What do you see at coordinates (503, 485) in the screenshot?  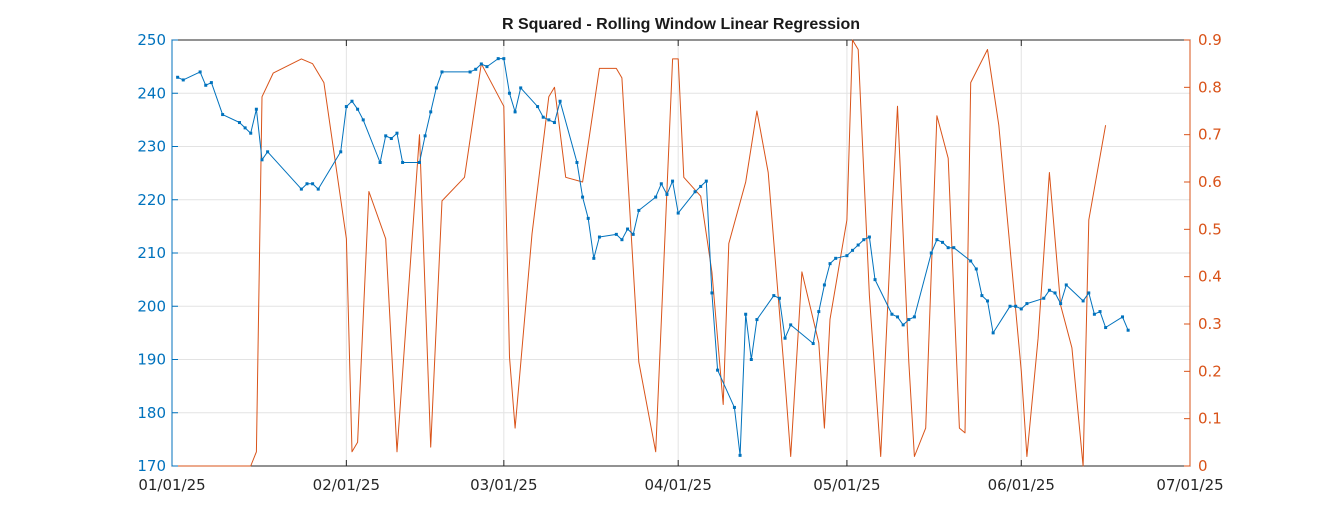 I see `x-tick-label: 03/01/25` at bounding box center [503, 485].